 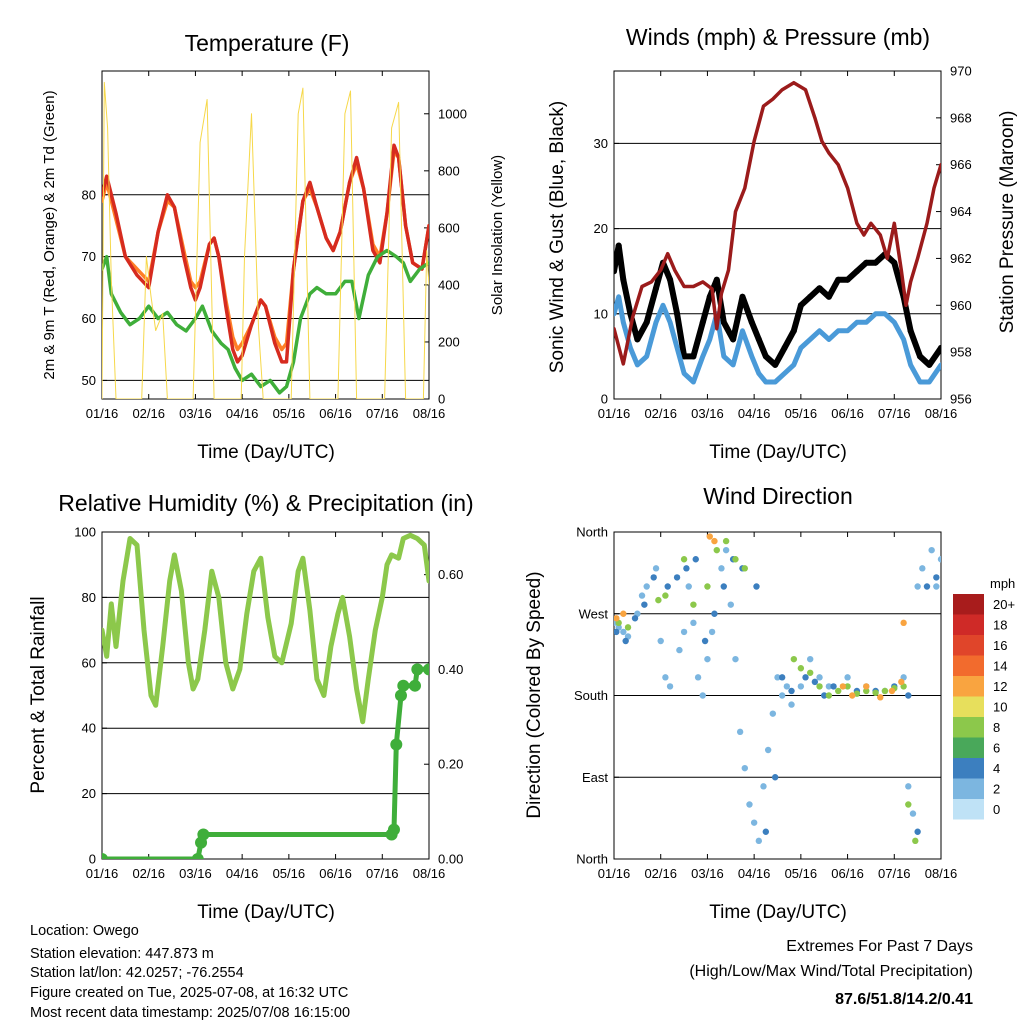 What do you see at coordinates (777, 689) in the screenshot?
I see `wind-direction-series-group` at bounding box center [777, 689].